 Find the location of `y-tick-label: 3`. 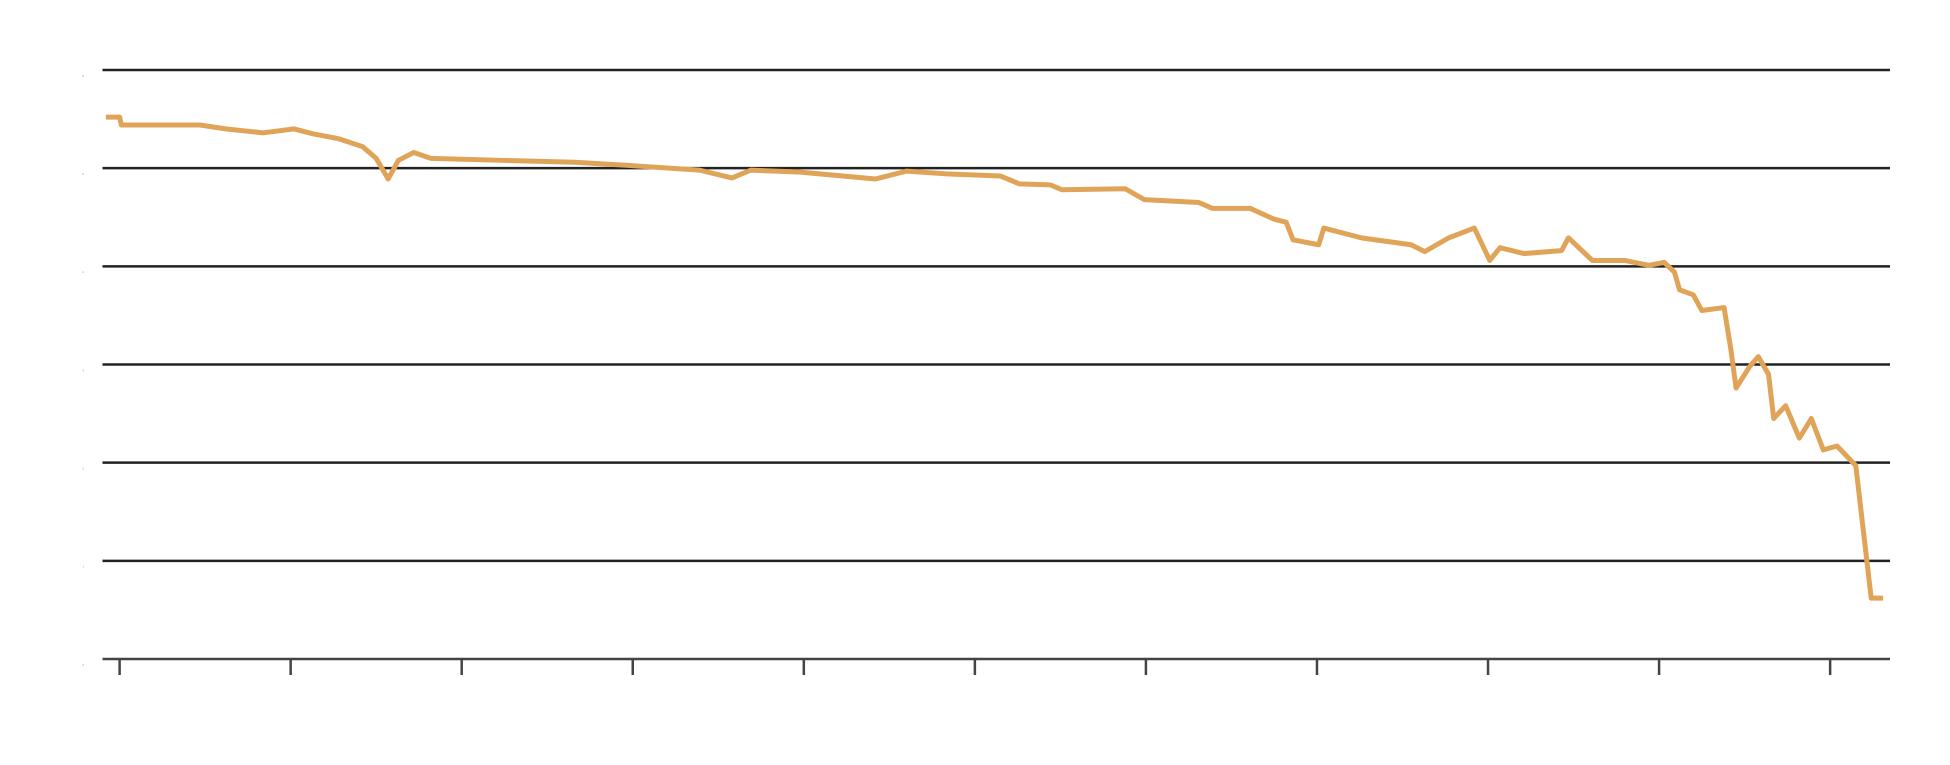

y-tick-label: 3 is located at coordinates (83, 370).